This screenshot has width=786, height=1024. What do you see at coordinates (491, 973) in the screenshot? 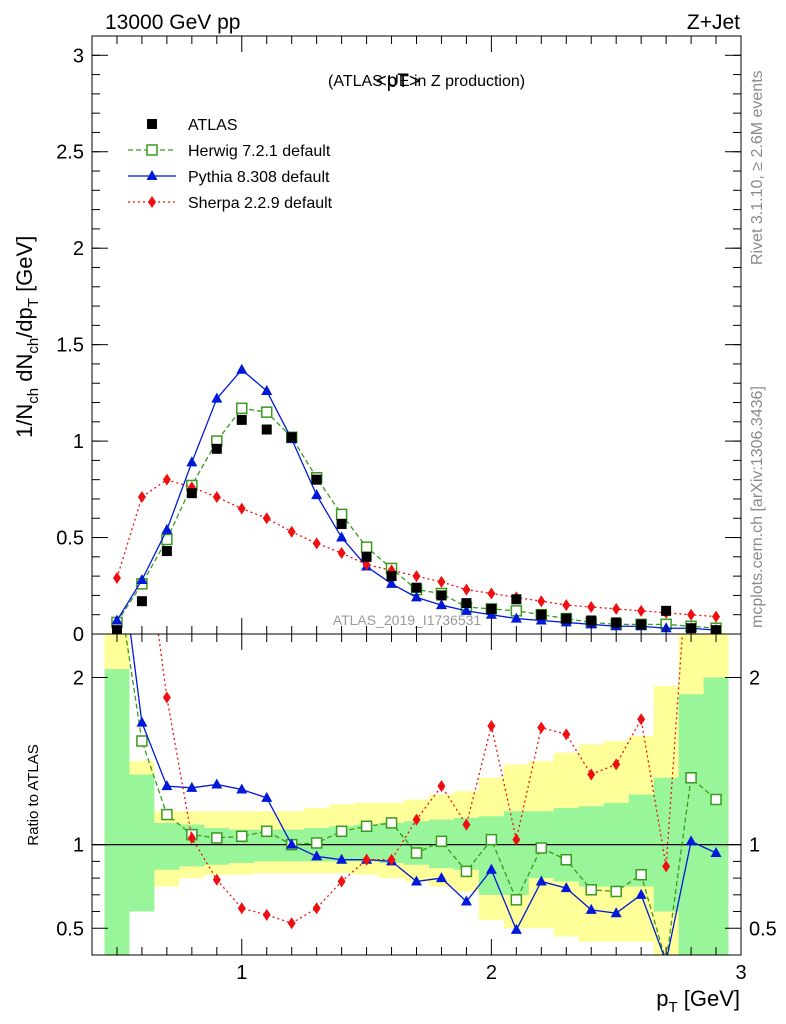
I see `ratio-x-tick-label: 2` at bounding box center [491, 973].